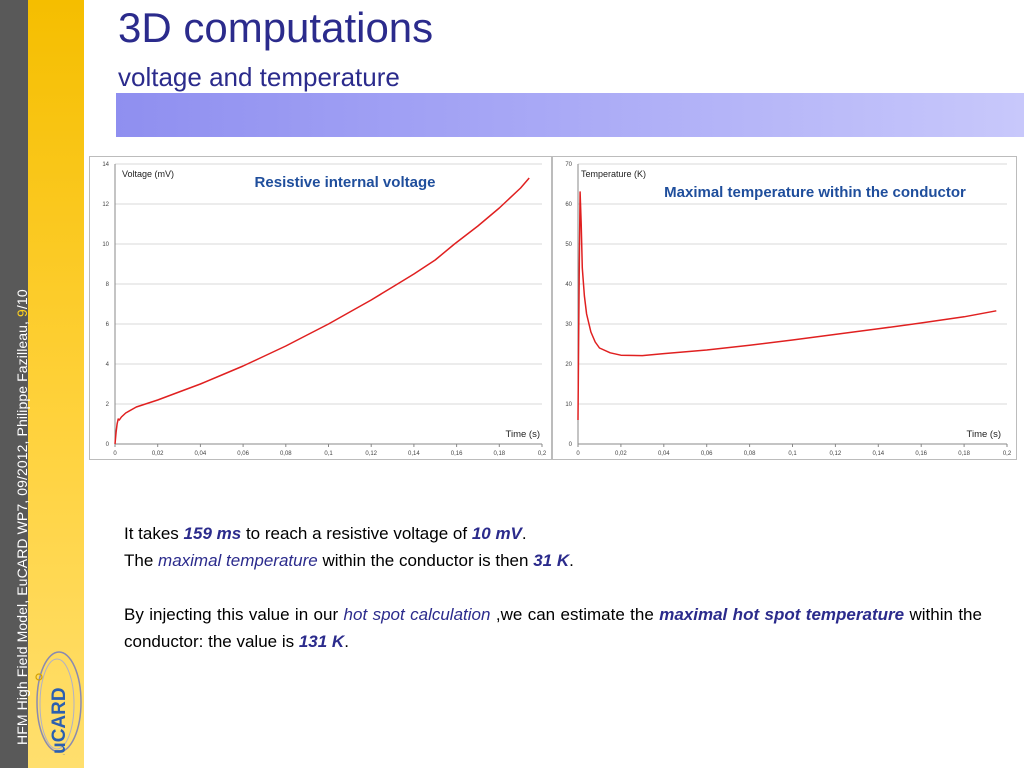 This screenshot has height=768, width=1024. Describe the element at coordinates (568, 165) in the screenshot. I see `y-tick-label: 70` at that location.